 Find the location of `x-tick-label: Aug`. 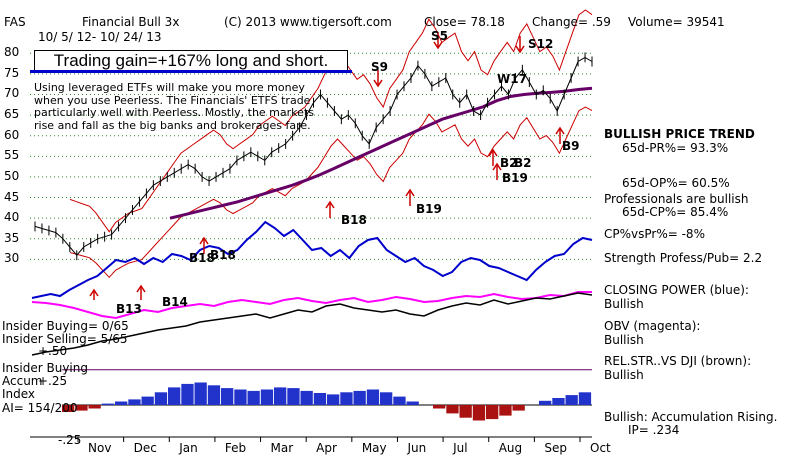

x-tick-label: Aug is located at coordinates (510, 448).